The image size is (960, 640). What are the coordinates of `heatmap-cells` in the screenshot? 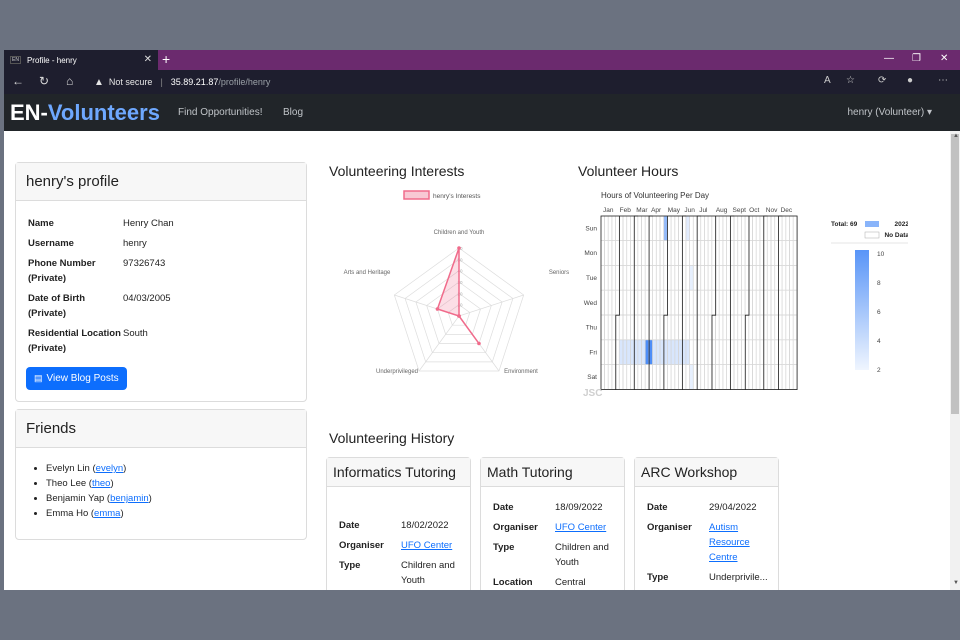 It's located at (698, 302).